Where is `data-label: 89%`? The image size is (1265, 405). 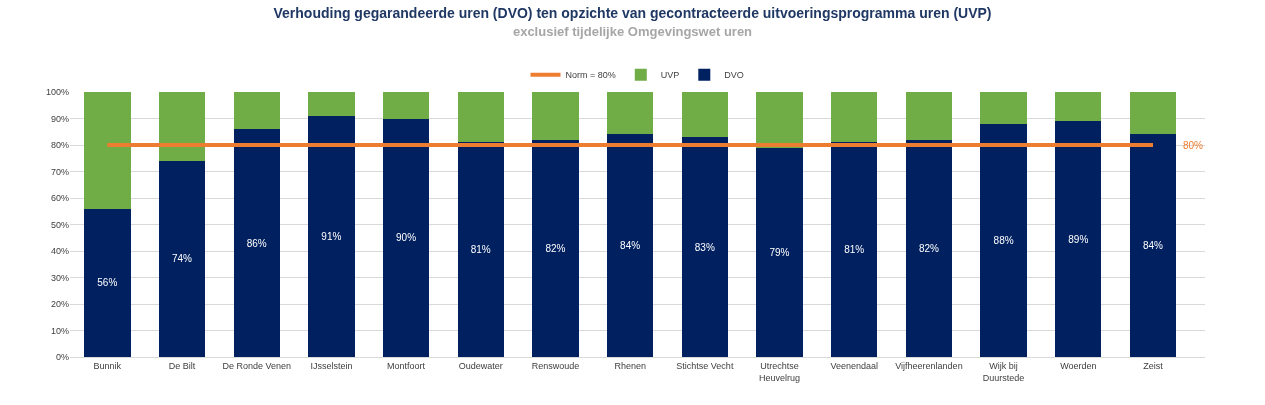
data-label: 89% is located at coordinates (1078, 239).